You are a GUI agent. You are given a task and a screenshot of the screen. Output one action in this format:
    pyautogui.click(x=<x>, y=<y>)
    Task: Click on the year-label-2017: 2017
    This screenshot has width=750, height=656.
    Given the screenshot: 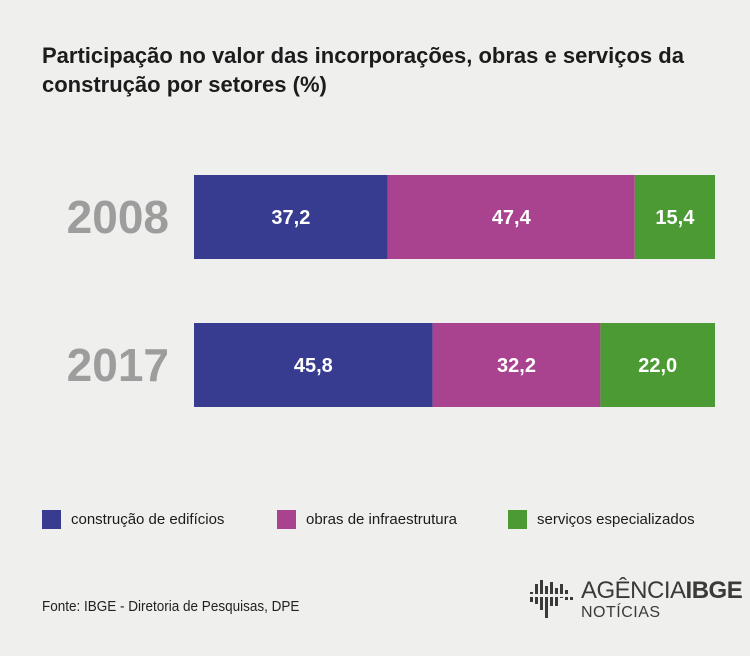 What is the action you would take?
    pyautogui.click(x=118, y=365)
    